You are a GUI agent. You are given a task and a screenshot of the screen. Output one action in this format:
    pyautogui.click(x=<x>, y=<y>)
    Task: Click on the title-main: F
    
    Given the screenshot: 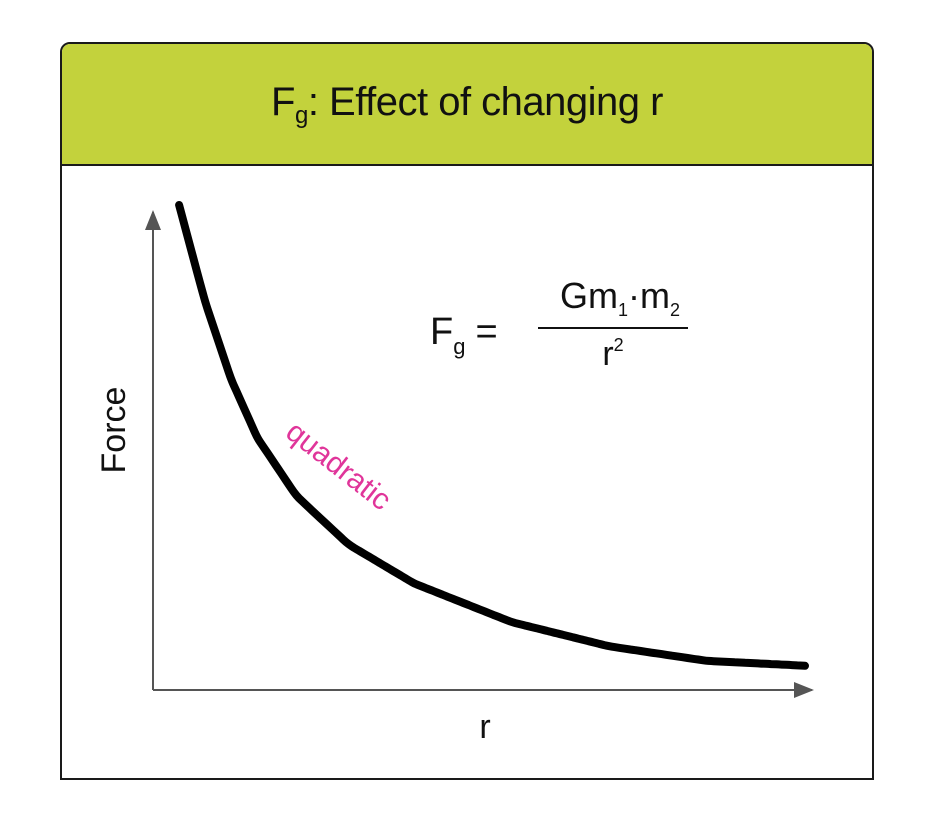 What is the action you would take?
    pyautogui.click(x=283, y=102)
    